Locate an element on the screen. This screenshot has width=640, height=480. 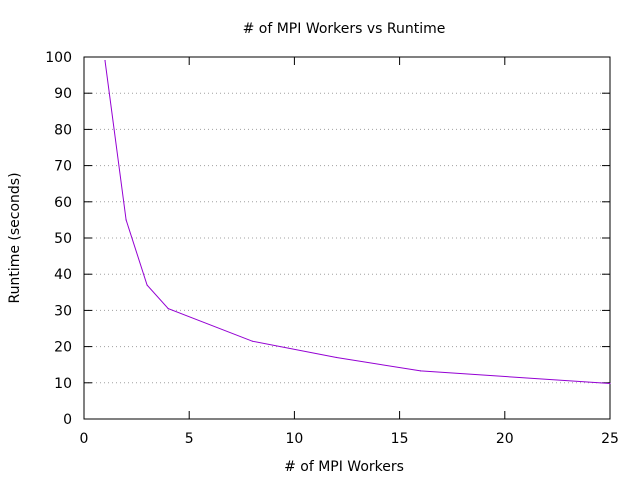
y-tick-label: 70 is located at coordinates (63, 167).